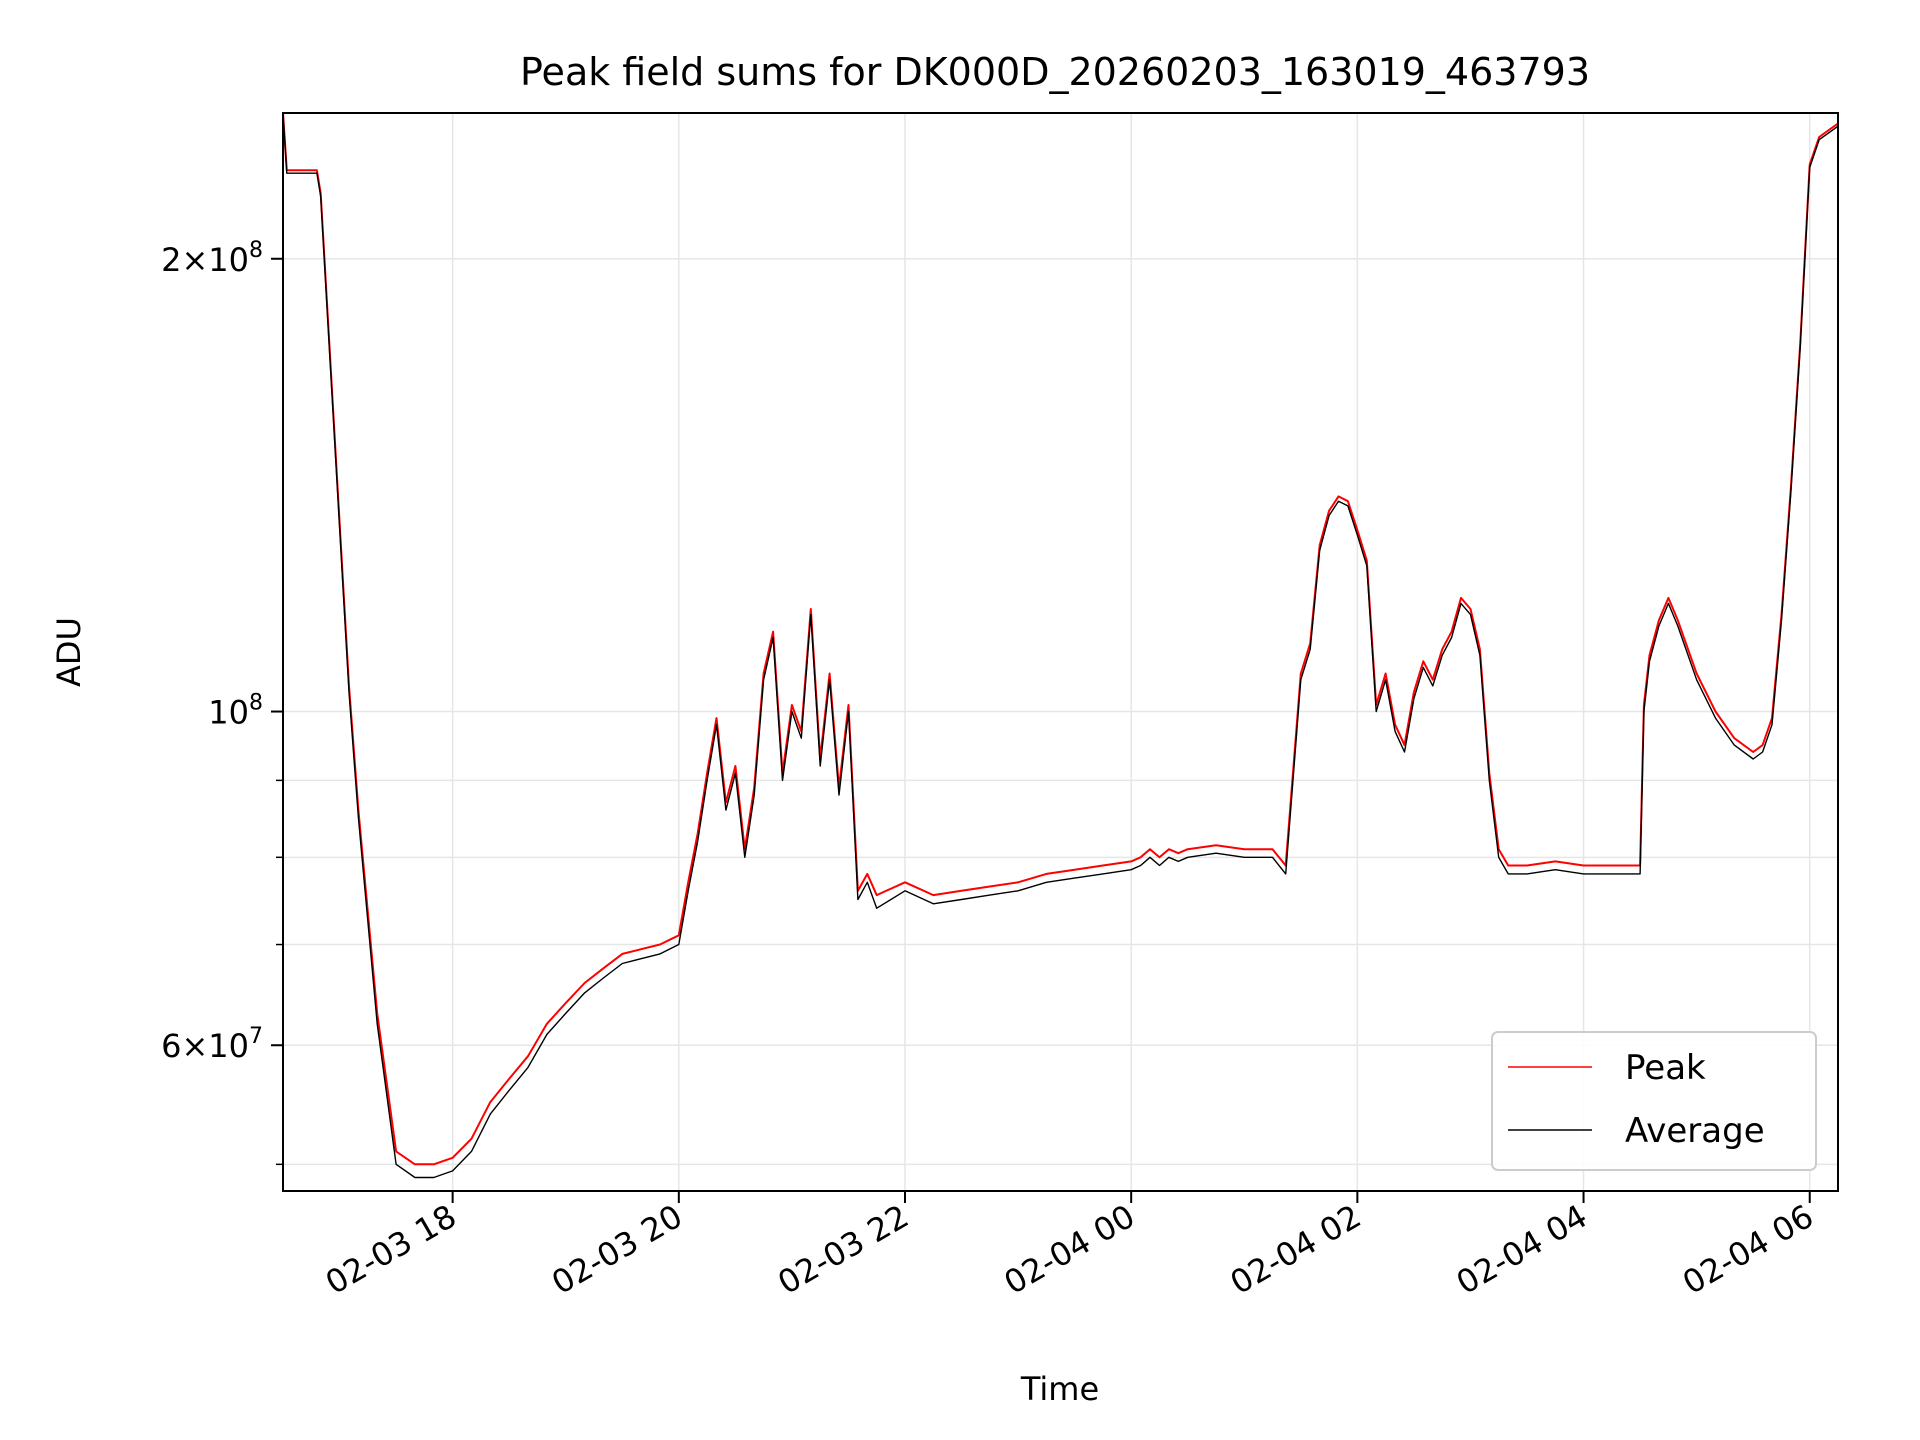 Image resolution: width=1920 pixels, height=1440 pixels. Describe the element at coordinates (843, 1249) in the screenshot. I see `x-tick-label: 02-03 22` at that location.